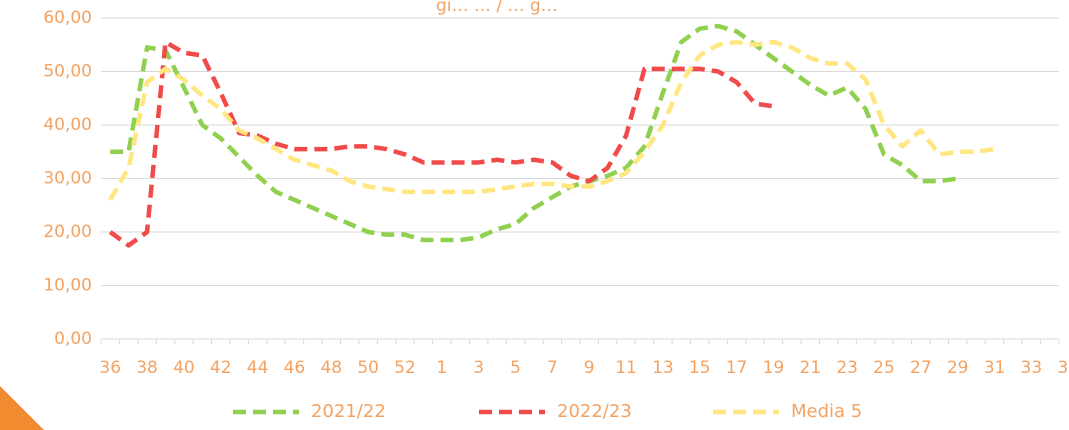  I want to click on x-tick-label: 36, so click(110, 368).